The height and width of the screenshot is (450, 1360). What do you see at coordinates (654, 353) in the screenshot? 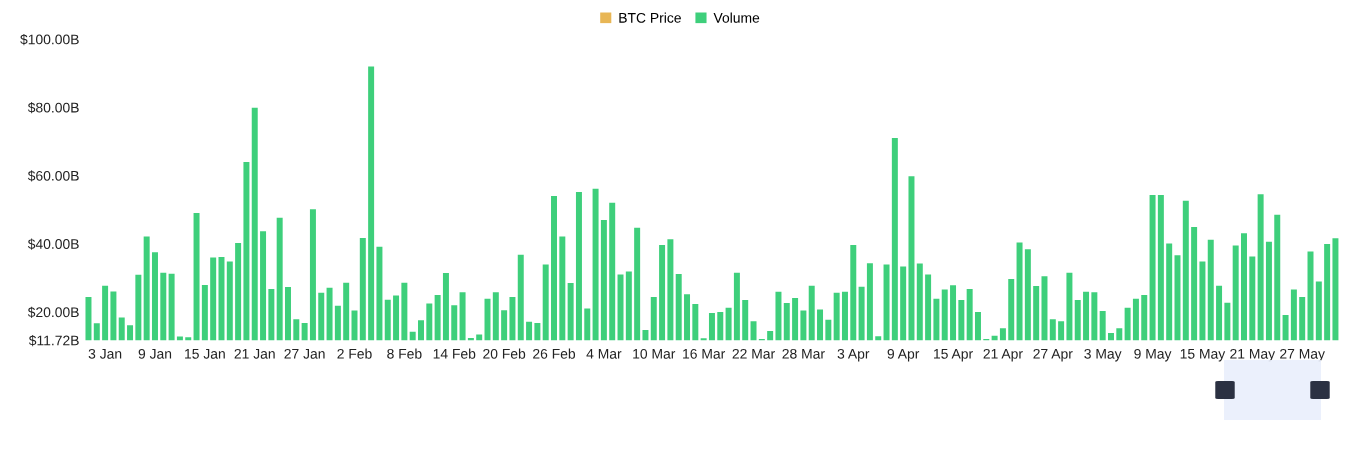
I see `x-tick-label: 10 Mar` at bounding box center [654, 353].